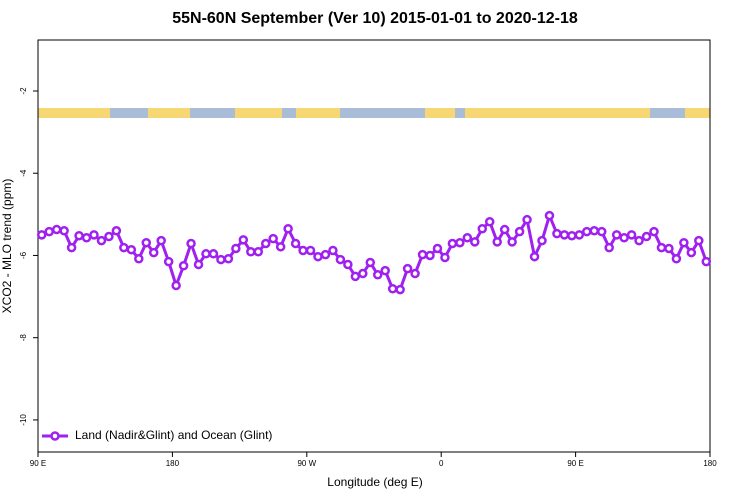  Describe the element at coordinates (55, 436) in the screenshot. I see `legend-marker` at that location.